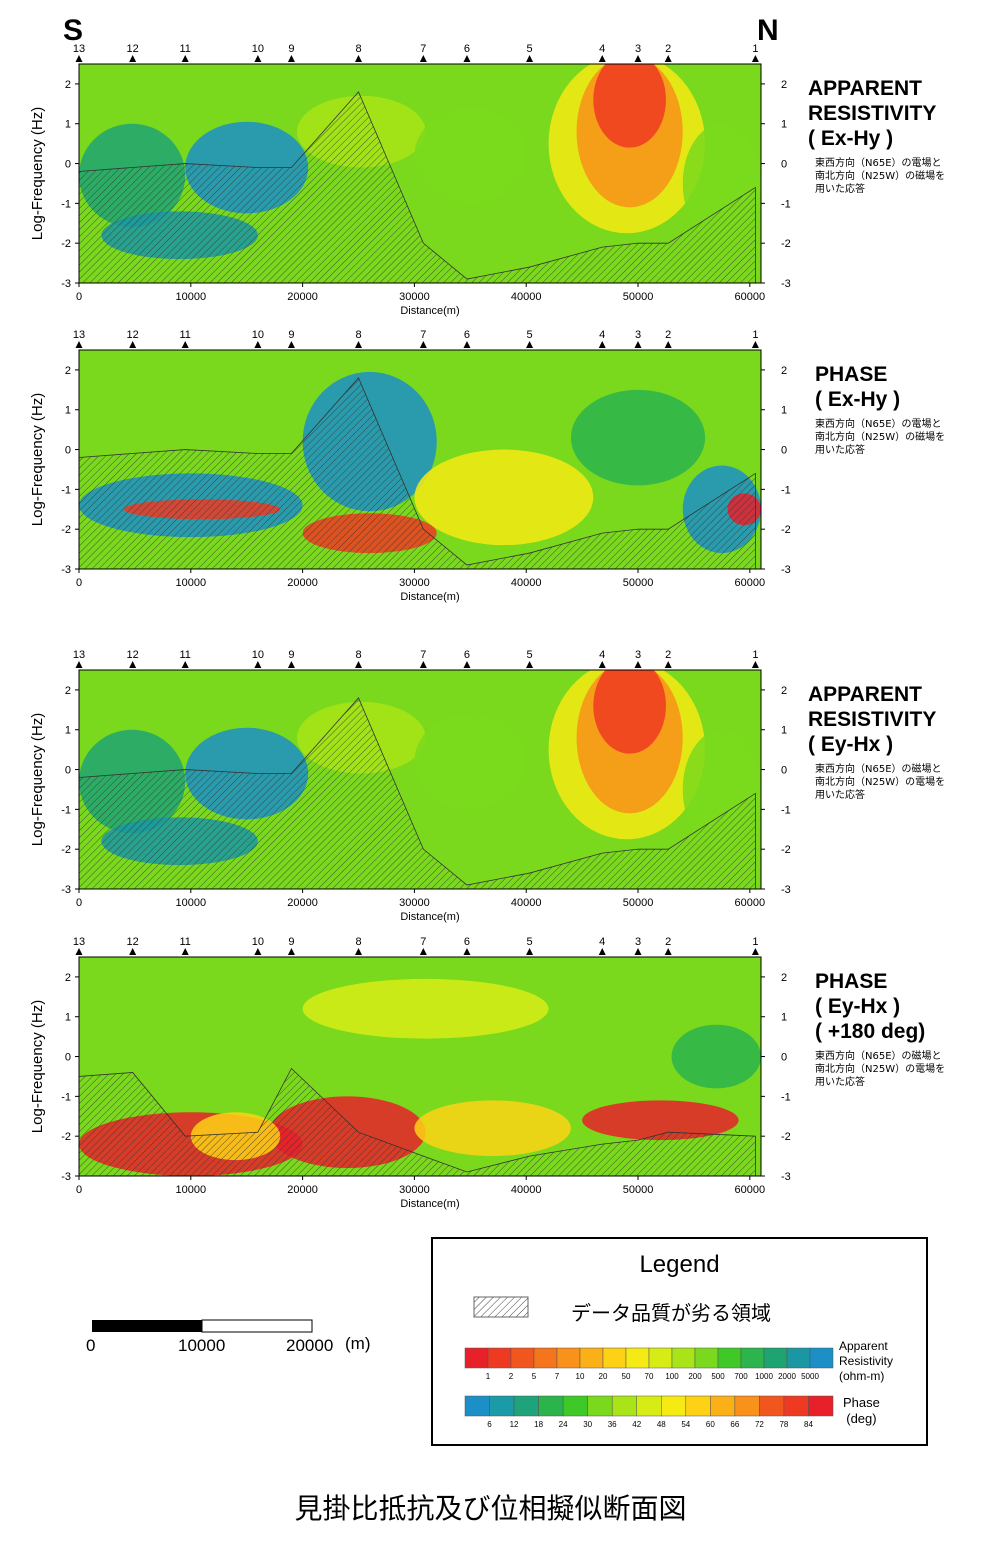  Describe the element at coordinates (68, 731) in the screenshot. I see `y-tick-label: 1` at that location.